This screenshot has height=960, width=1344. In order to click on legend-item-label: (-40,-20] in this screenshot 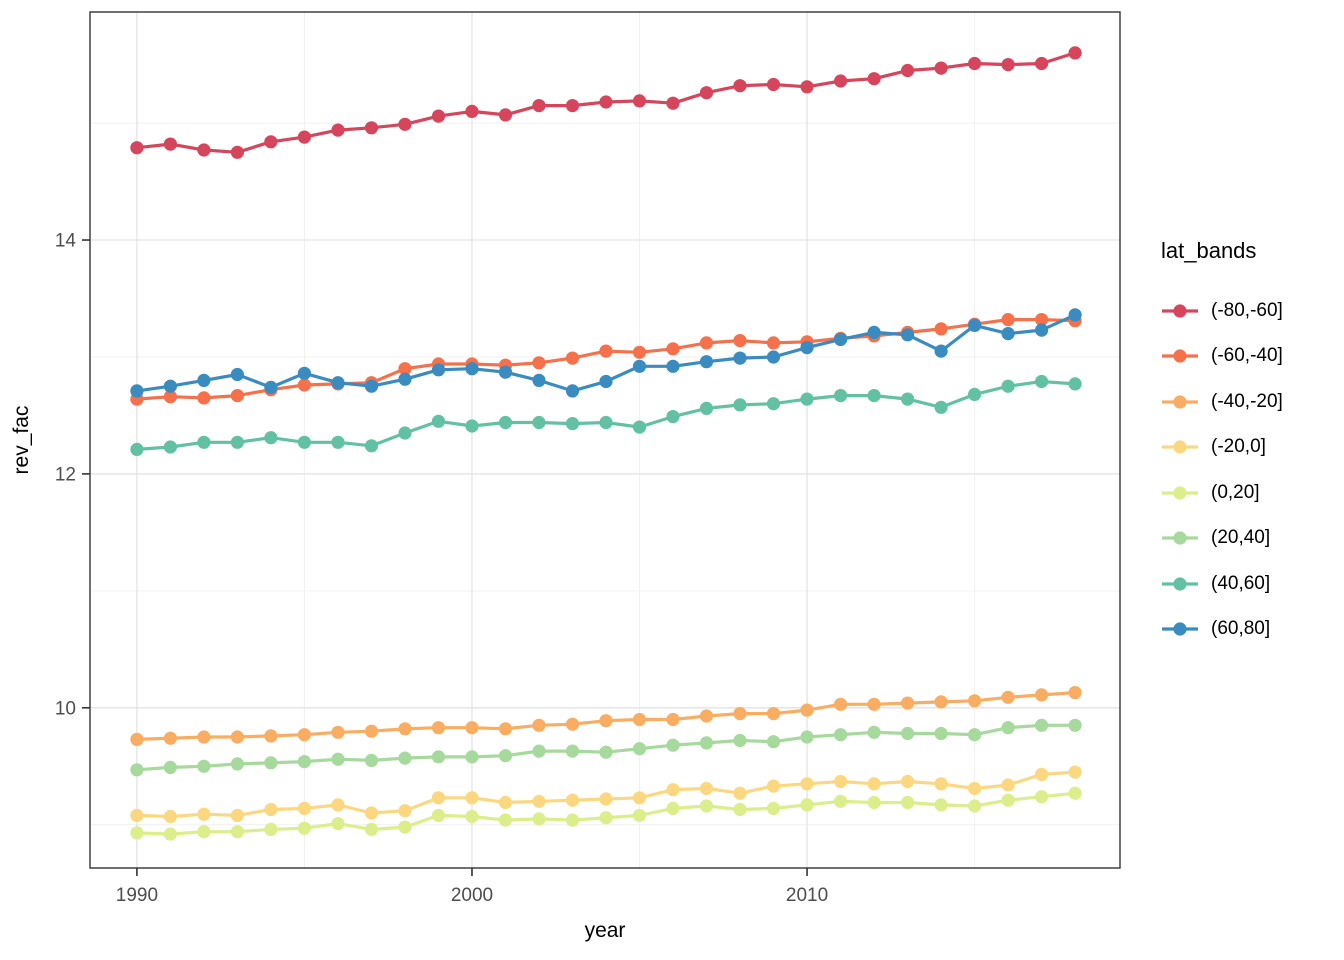, I will do `click(1247, 401)`.